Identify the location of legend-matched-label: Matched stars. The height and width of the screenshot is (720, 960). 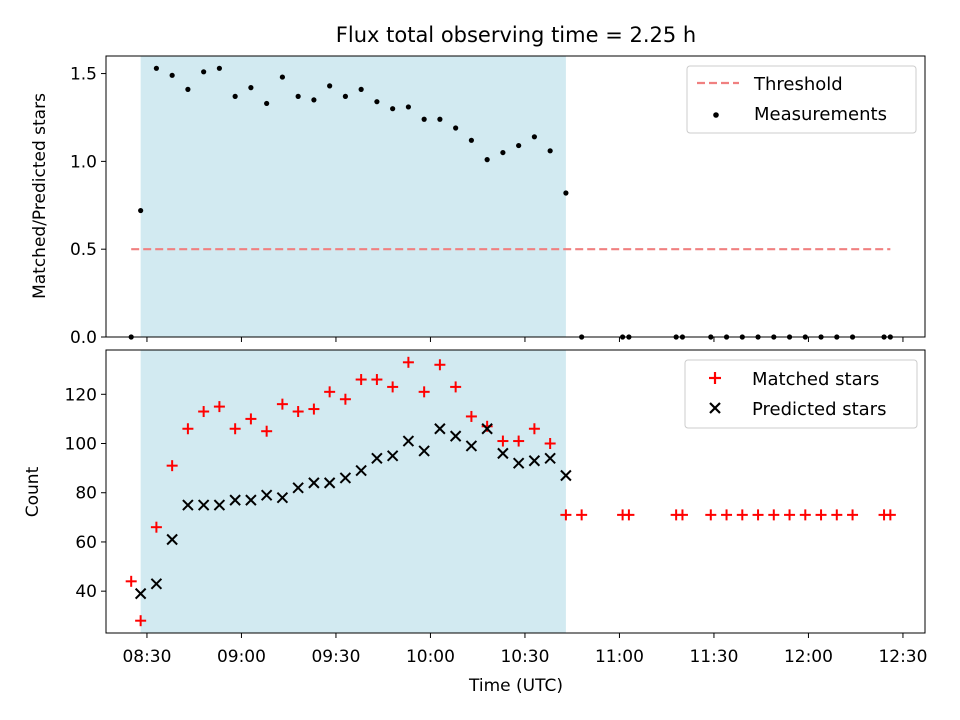
(815, 379).